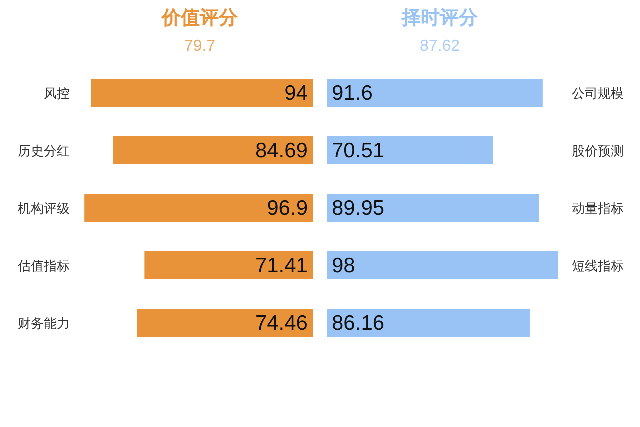 The image size is (640, 427). What do you see at coordinates (281, 266) in the screenshot?
I see `data-label: 71.41` at bounding box center [281, 266].